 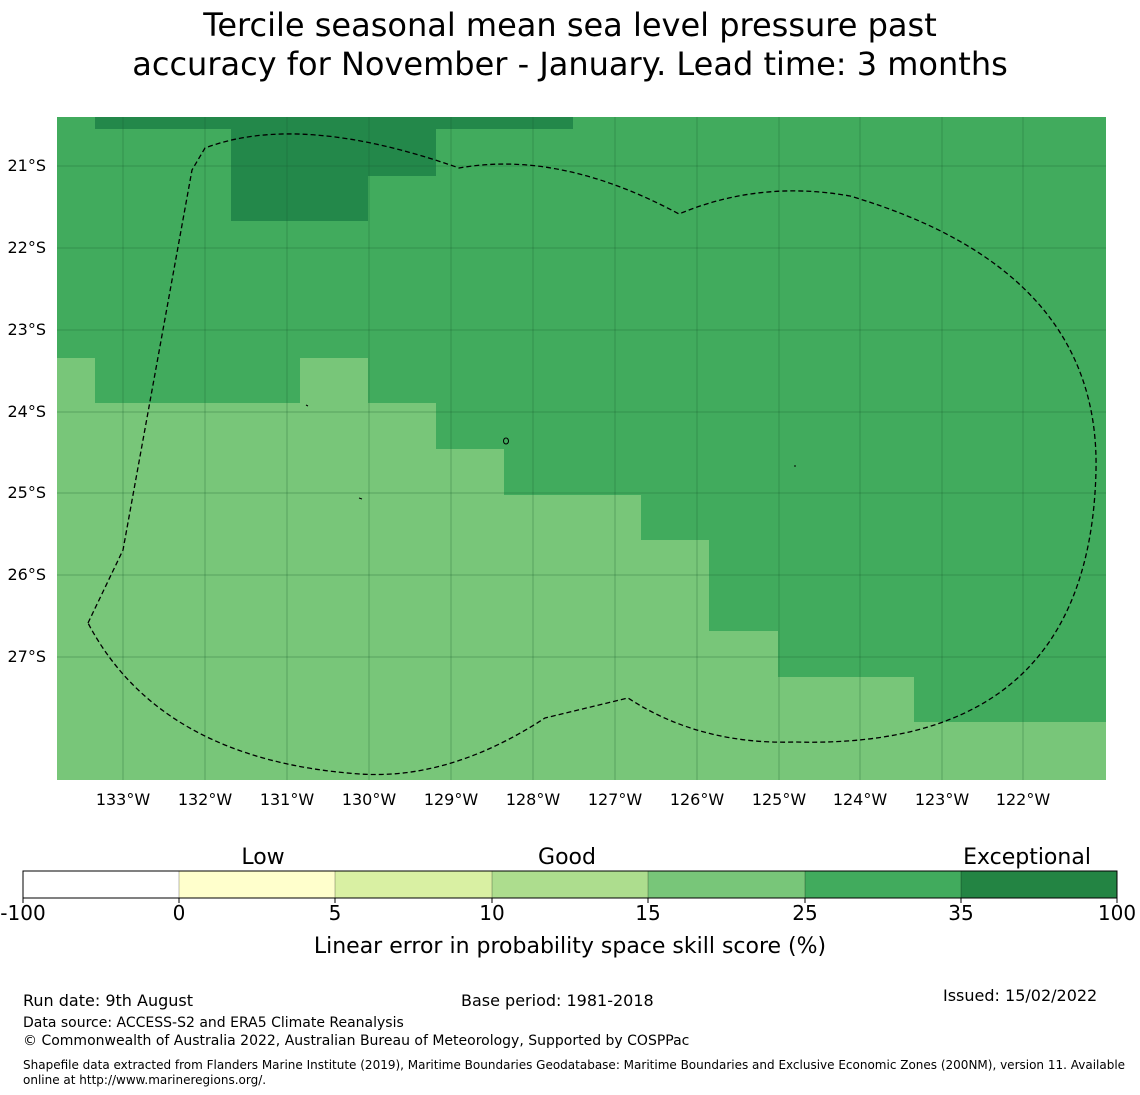 What do you see at coordinates (369, 799) in the screenshot?
I see `lon-label: 130°W` at bounding box center [369, 799].